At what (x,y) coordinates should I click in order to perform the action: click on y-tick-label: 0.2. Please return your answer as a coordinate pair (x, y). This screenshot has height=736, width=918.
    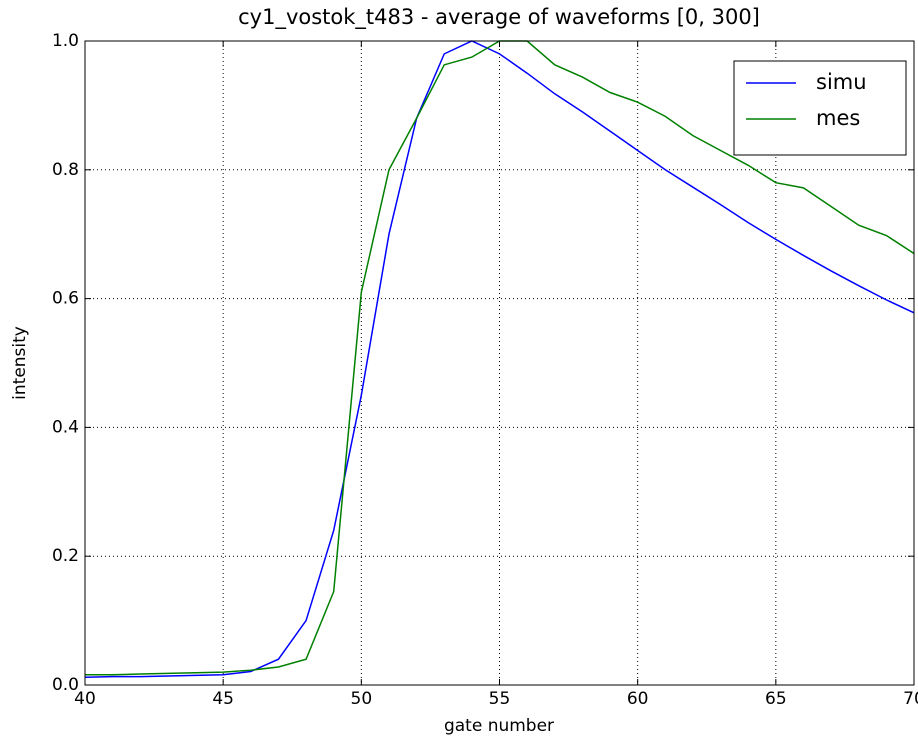
    Looking at the image, I should click on (65, 556).